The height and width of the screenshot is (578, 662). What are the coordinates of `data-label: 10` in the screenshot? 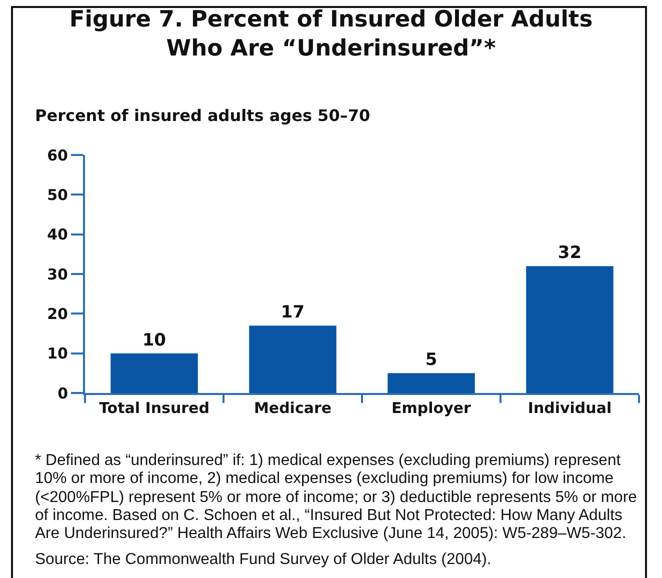 It's located at (154, 340).